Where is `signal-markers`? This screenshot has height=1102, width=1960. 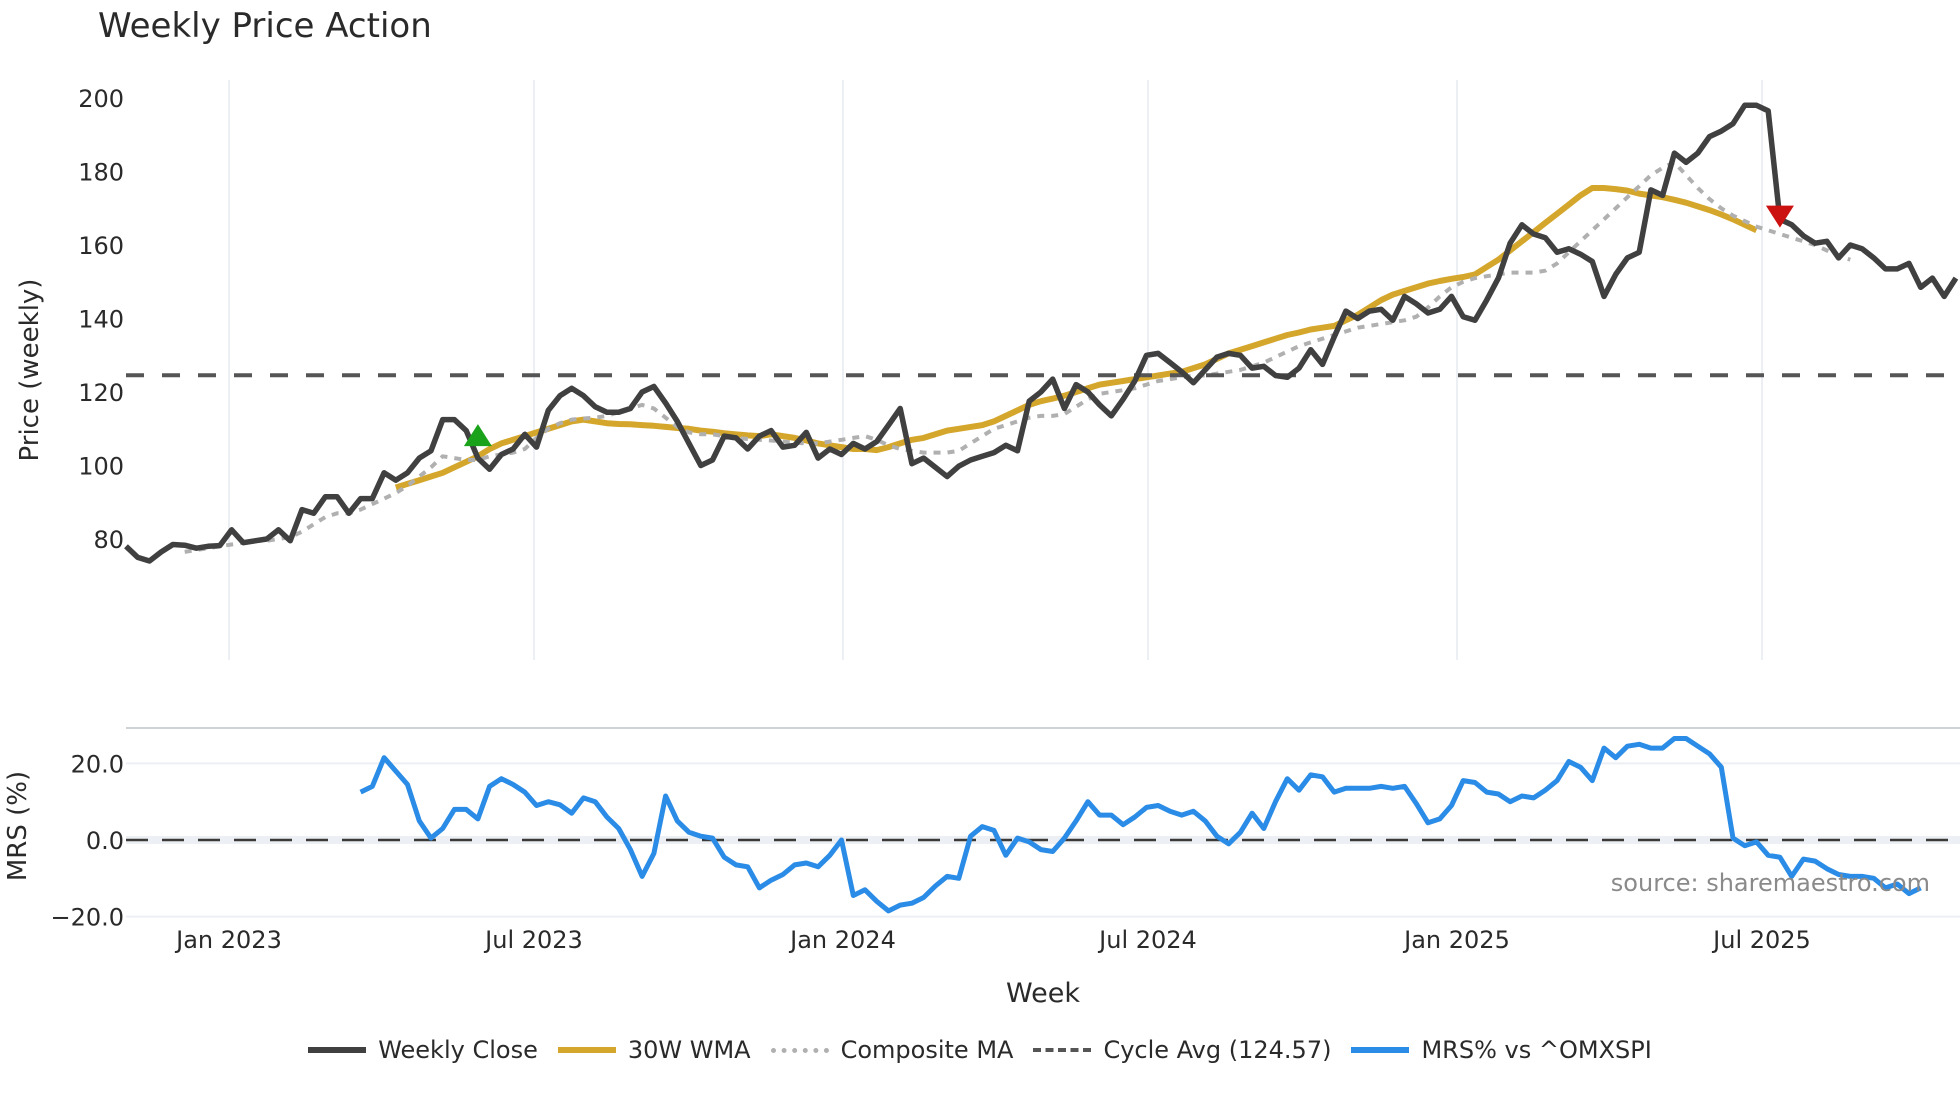
signal-markers is located at coordinates (1128, 326).